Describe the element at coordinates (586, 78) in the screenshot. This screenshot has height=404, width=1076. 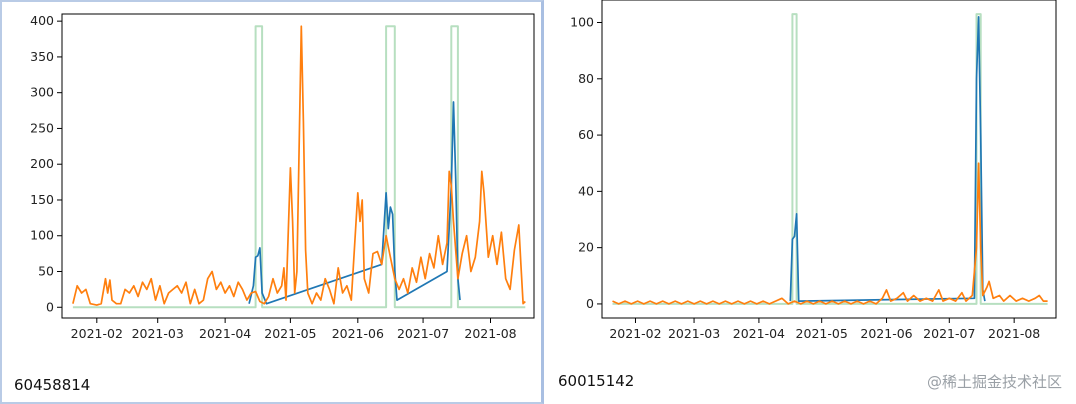
I see `y-tick-label: 80` at that location.